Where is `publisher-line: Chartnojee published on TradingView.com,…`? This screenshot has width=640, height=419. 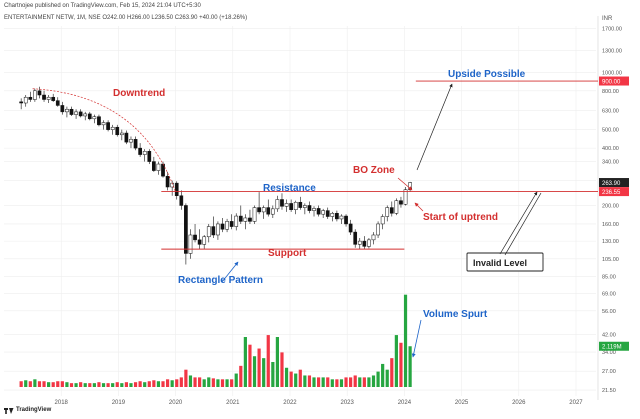
publisher-line: Chartnojee published on TradingView.com,… is located at coordinates (102, 6).